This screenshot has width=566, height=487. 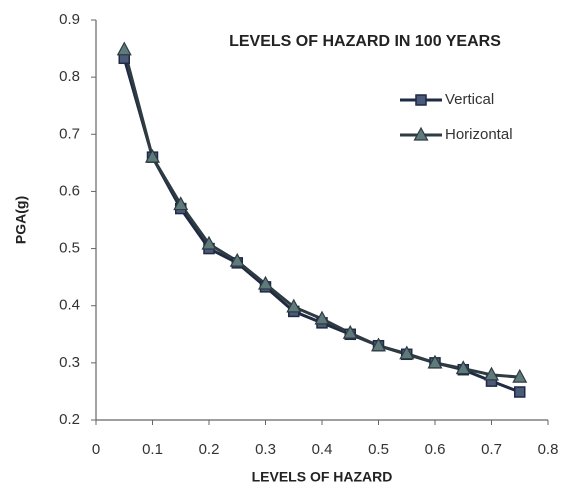 I want to click on x-tick-label: 0.7, so click(x=491, y=449).